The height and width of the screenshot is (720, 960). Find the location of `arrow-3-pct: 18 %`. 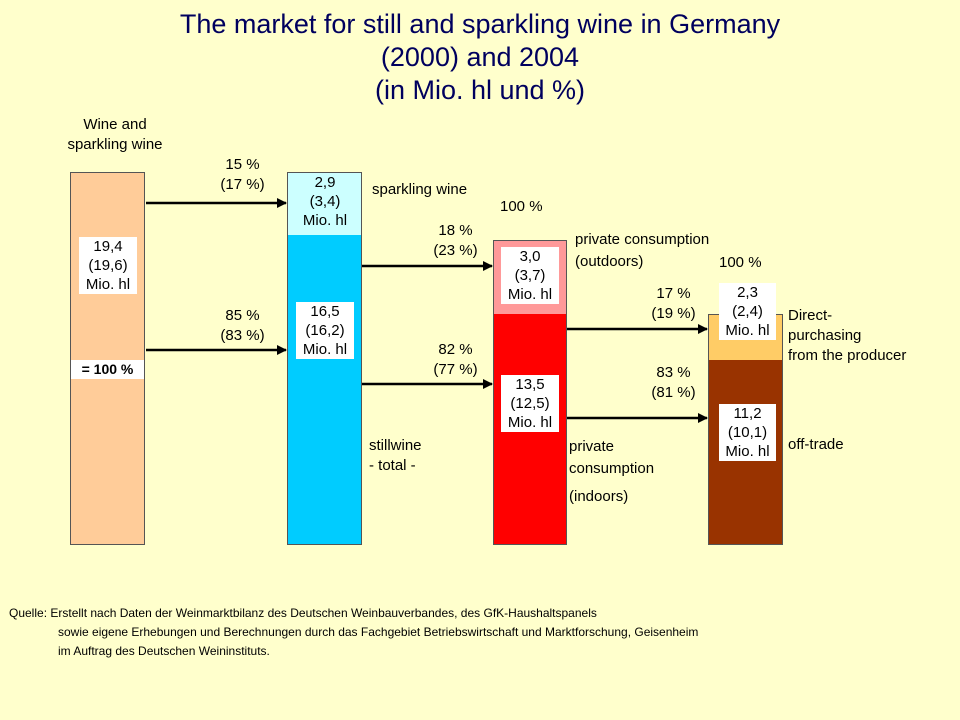

arrow-3-pct: 18 % is located at coordinates (455, 230).